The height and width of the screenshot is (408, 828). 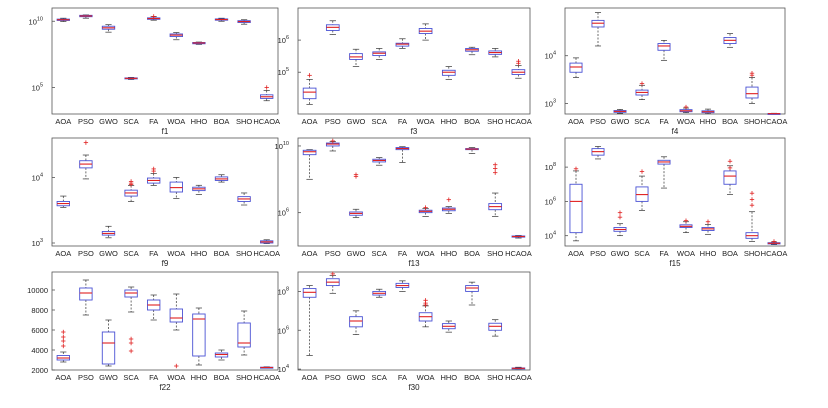 What do you see at coordinates (165, 263) in the screenshot?
I see `x-axis-label: f9` at bounding box center [165, 263].